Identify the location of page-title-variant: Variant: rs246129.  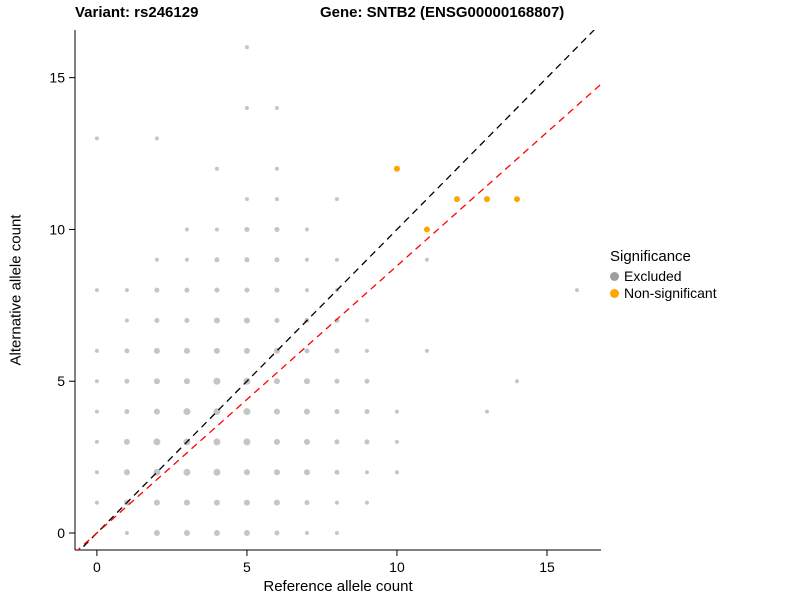
(137, 12).